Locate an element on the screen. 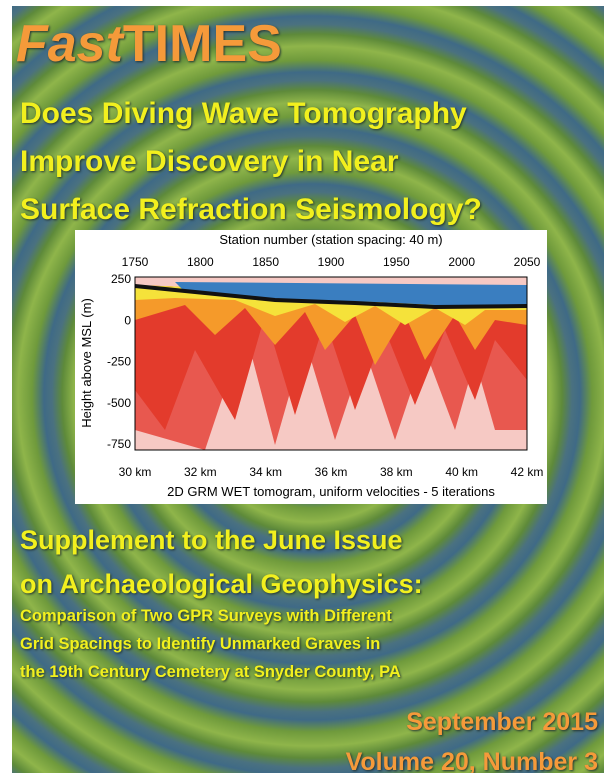 The width and height of the screenshot is (612, 773). bottom-tick-label: 36 km is located at coordinates (331, 472).